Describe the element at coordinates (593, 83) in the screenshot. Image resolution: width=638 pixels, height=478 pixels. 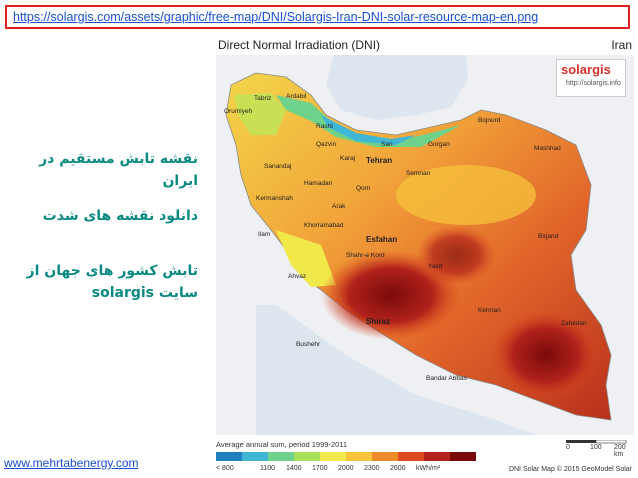
I see `logo-url: http://solargis.info` at that location.